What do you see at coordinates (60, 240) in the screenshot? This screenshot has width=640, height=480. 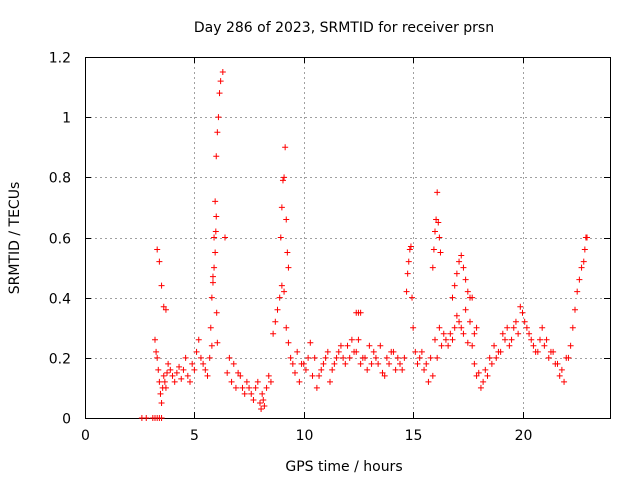 I see `y-tick-label: 0.6` at bounding box center [60, 240].